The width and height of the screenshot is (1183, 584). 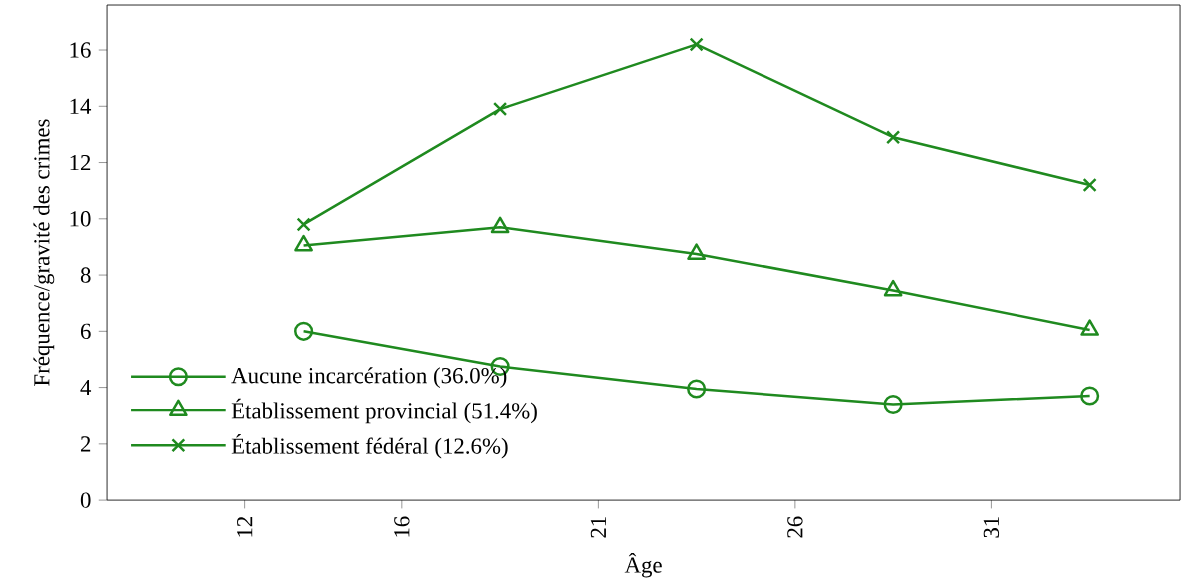 What do you see at coordinates (85, 500) in the screenshot?
I see `y-tick-label: 0` at bounding box center [85, 500].